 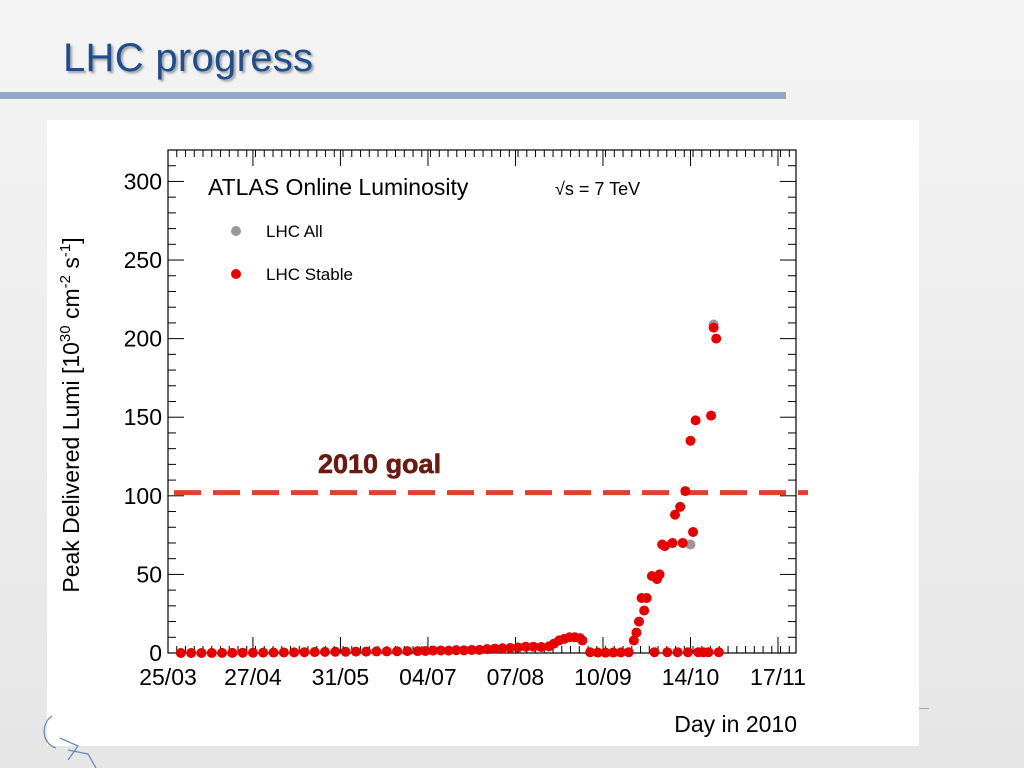 I want to click on y-axis-label: Peak Delivered Lumi [1030 cm-2 s-1], so click(x=70, y=414).